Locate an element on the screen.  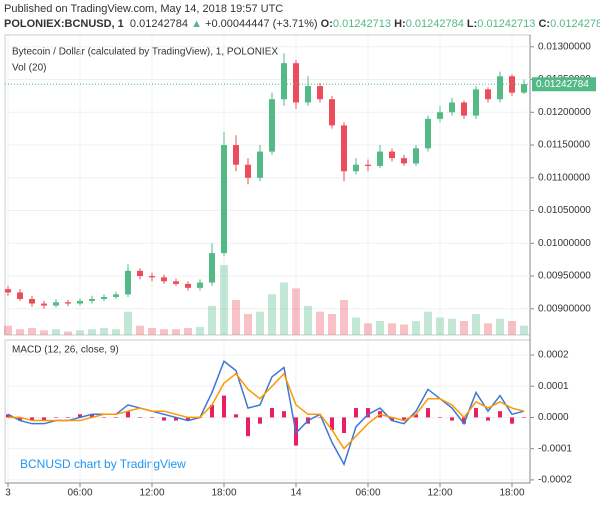
y-tick-label: 0.00900000 is located at coordinates (564, 308).